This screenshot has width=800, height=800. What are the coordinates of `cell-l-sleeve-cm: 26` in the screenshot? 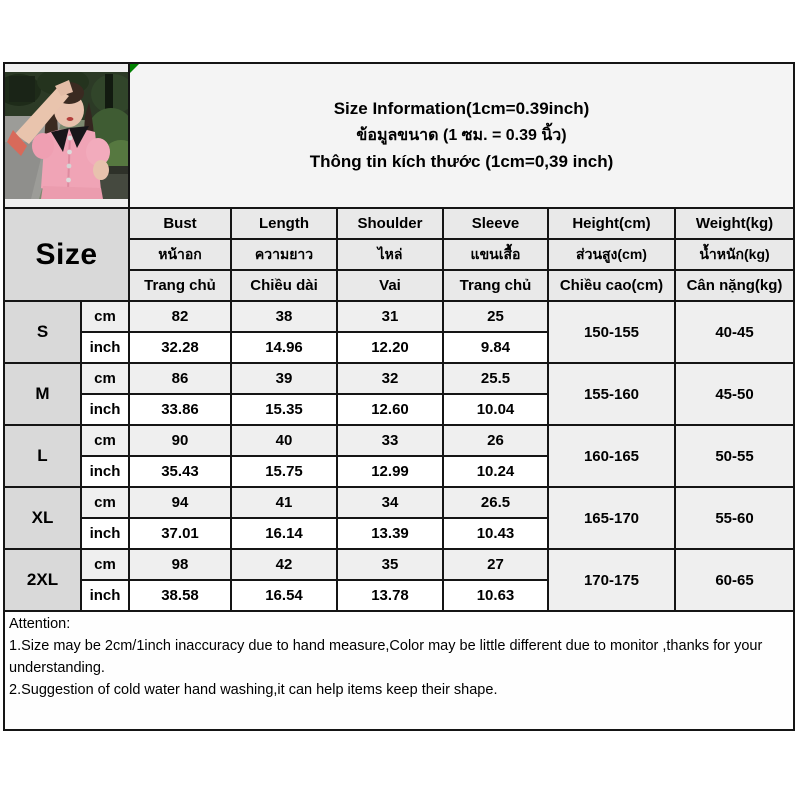 It's located at (495, 440).